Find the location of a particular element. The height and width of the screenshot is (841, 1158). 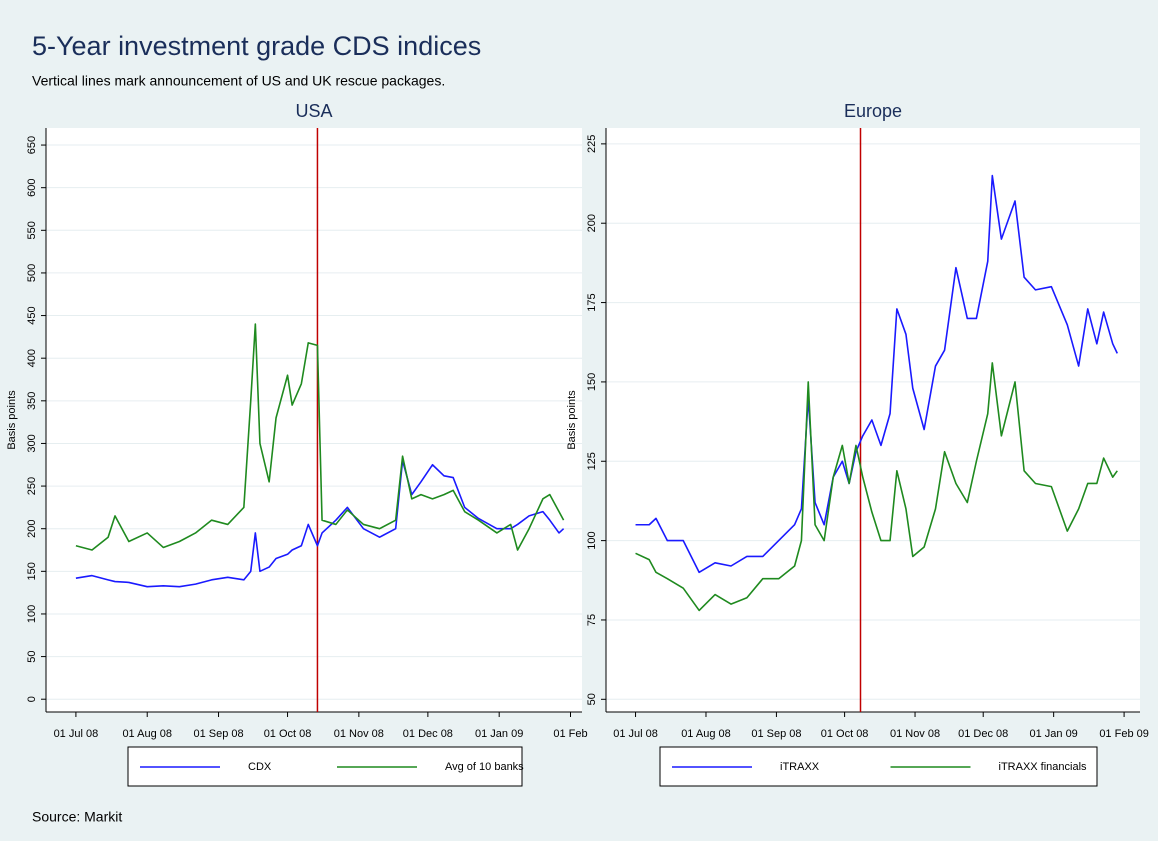

y-tick-label: 350 is located at coordinates (32, 401).